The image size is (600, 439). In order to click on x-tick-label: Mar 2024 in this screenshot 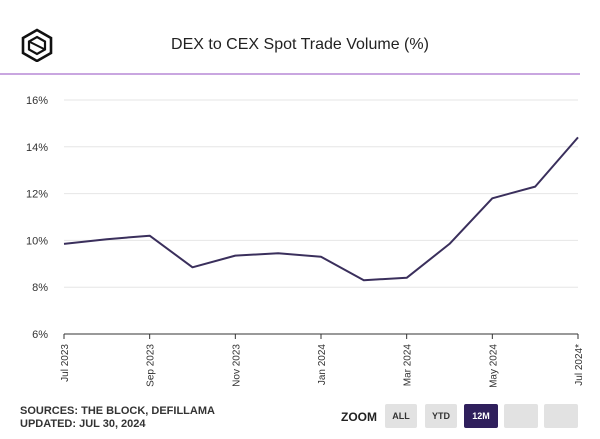, I will do `click(408, 365)`.